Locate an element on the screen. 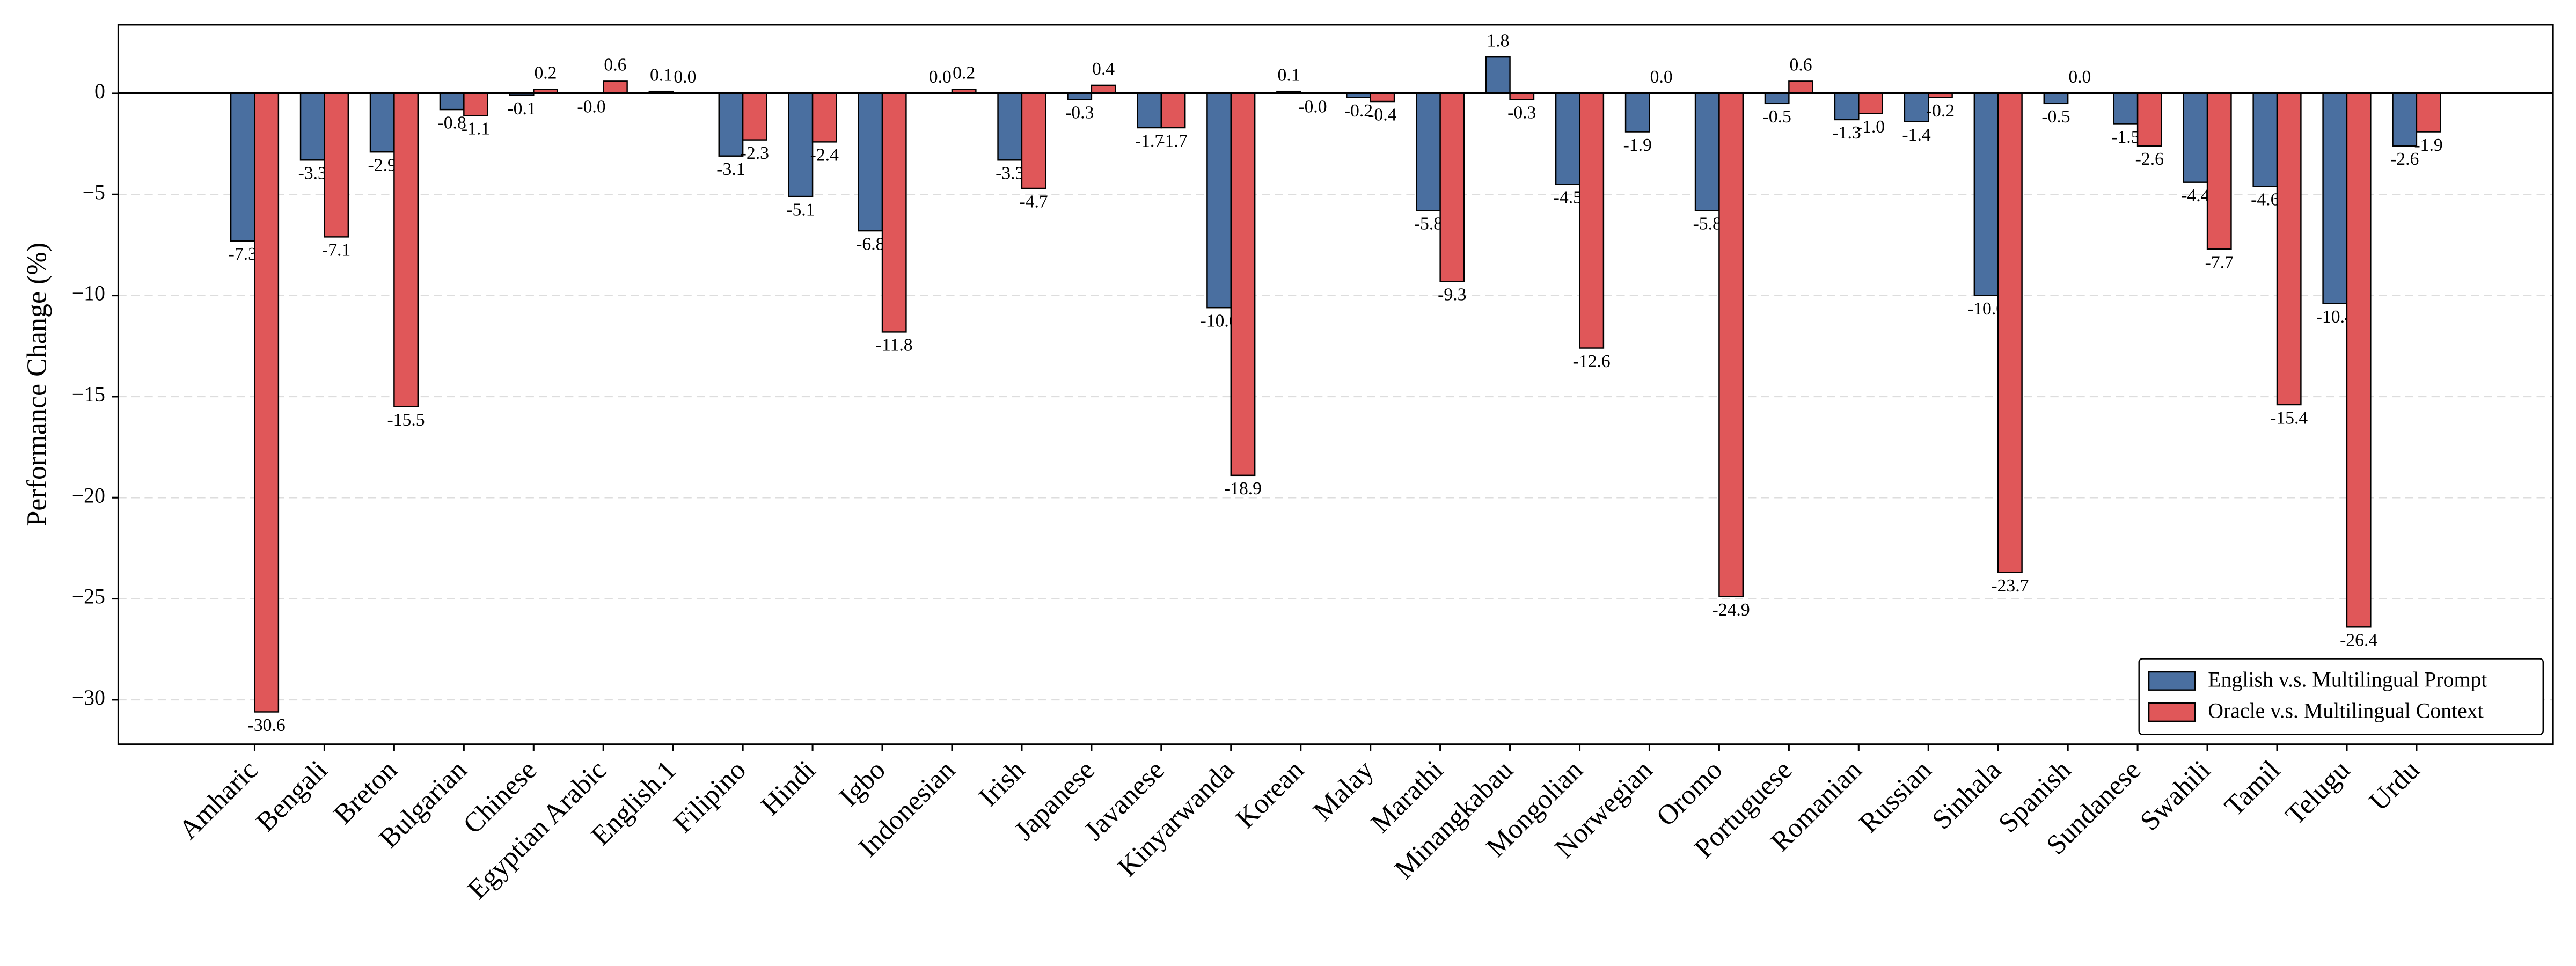 The image size is (2576, 966). legend-label: English v.s. Multilingual Prompt is located at coordinates (2347, 680).